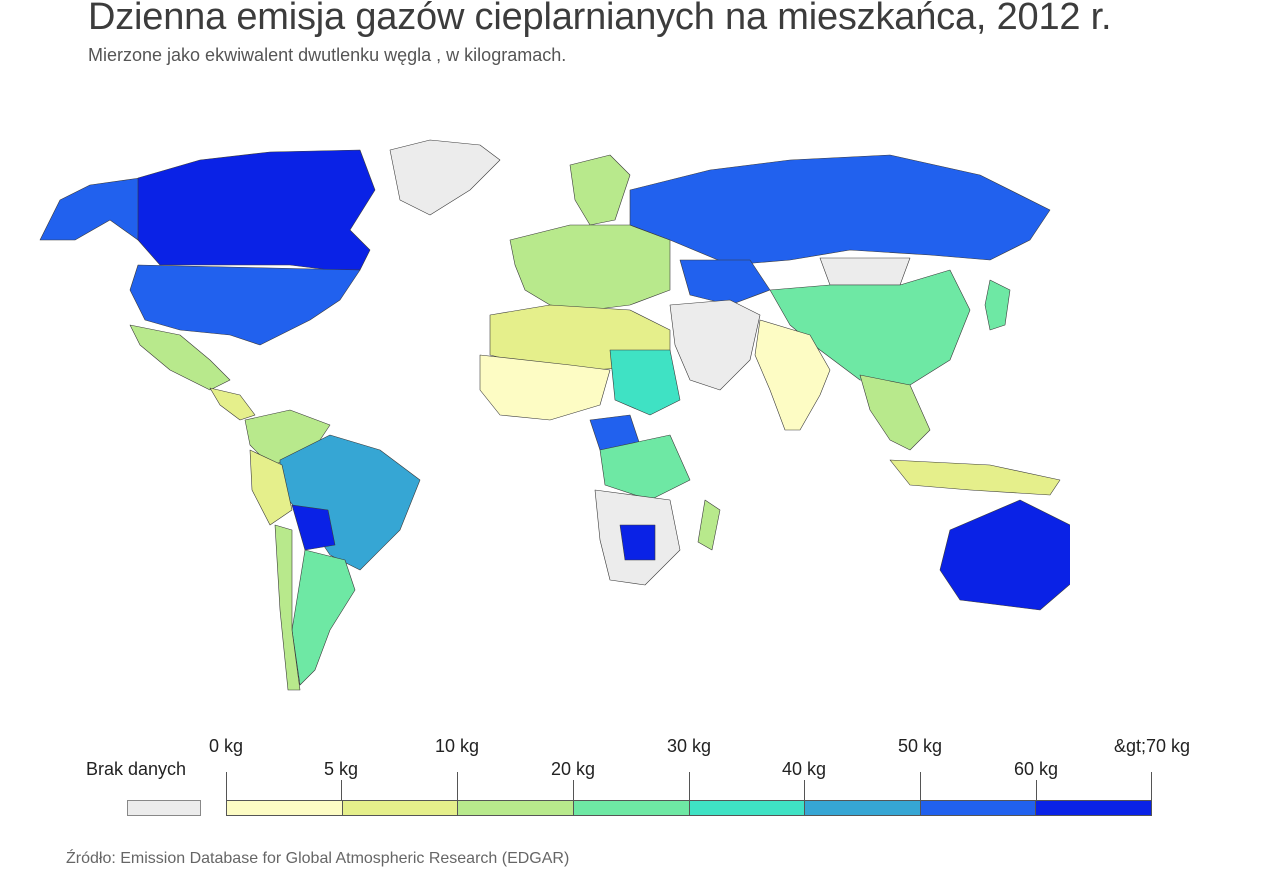 The image size is (1280, 873). I want to click on legend-no-data-label: Brak danych, so click(136, 769).